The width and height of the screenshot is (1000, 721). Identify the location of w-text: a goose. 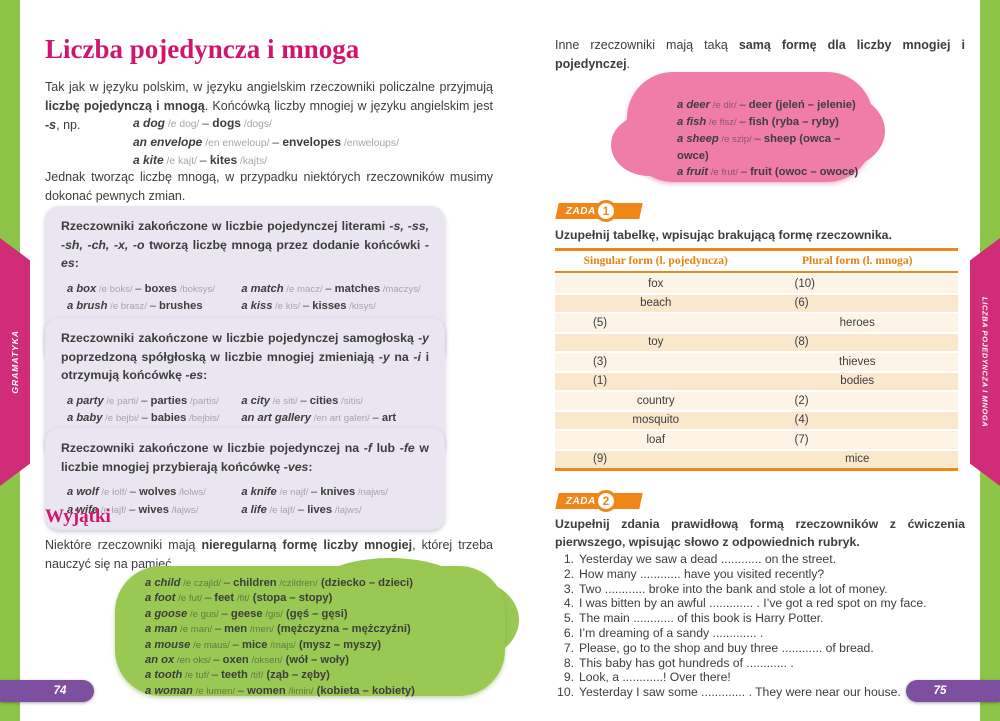
(166, 613).